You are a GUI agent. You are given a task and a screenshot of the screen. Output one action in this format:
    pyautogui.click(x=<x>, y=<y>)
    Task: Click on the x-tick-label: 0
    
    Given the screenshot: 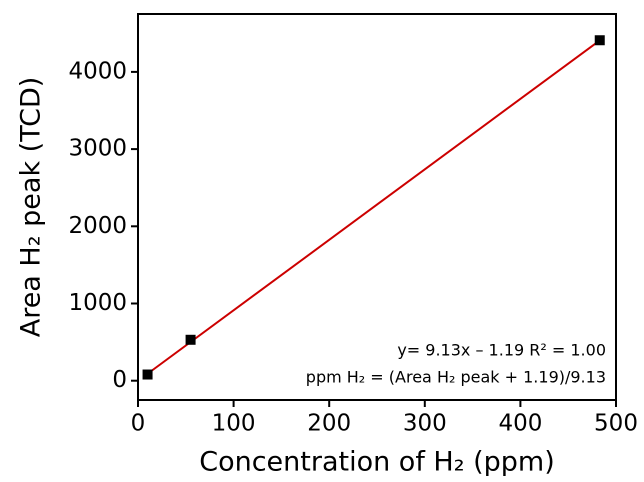 What is the action you would take?
    pyautogui.click(x=138, y=424)
    